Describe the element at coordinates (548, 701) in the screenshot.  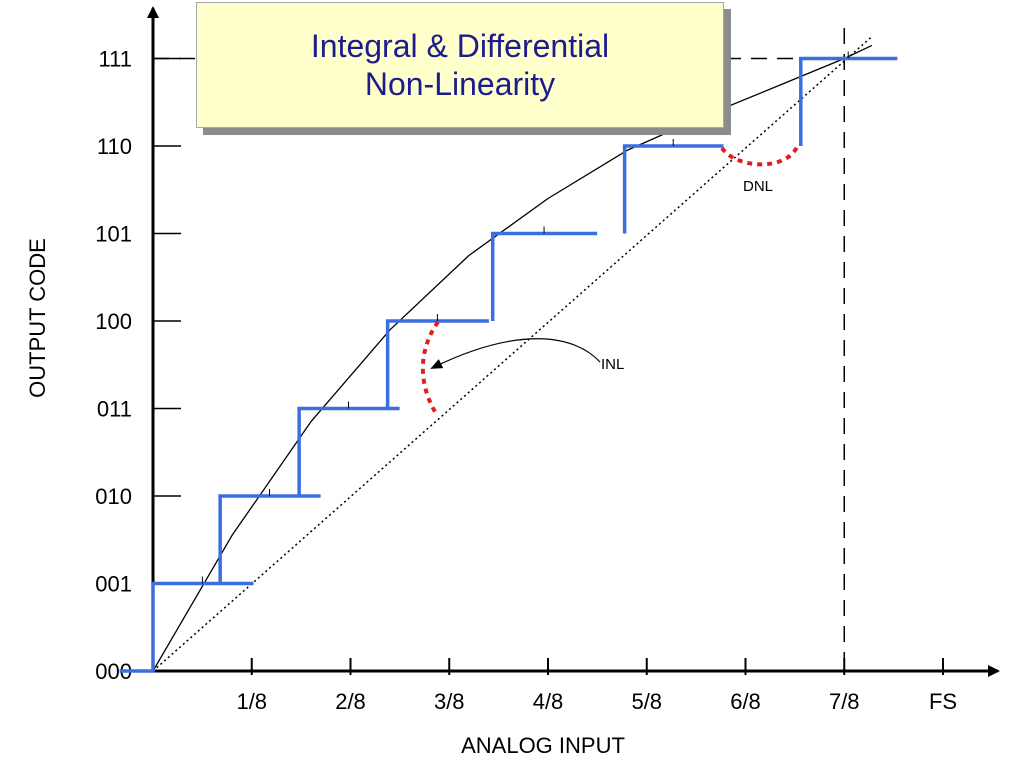
I see `x-tick-label: 4/8` at that location.